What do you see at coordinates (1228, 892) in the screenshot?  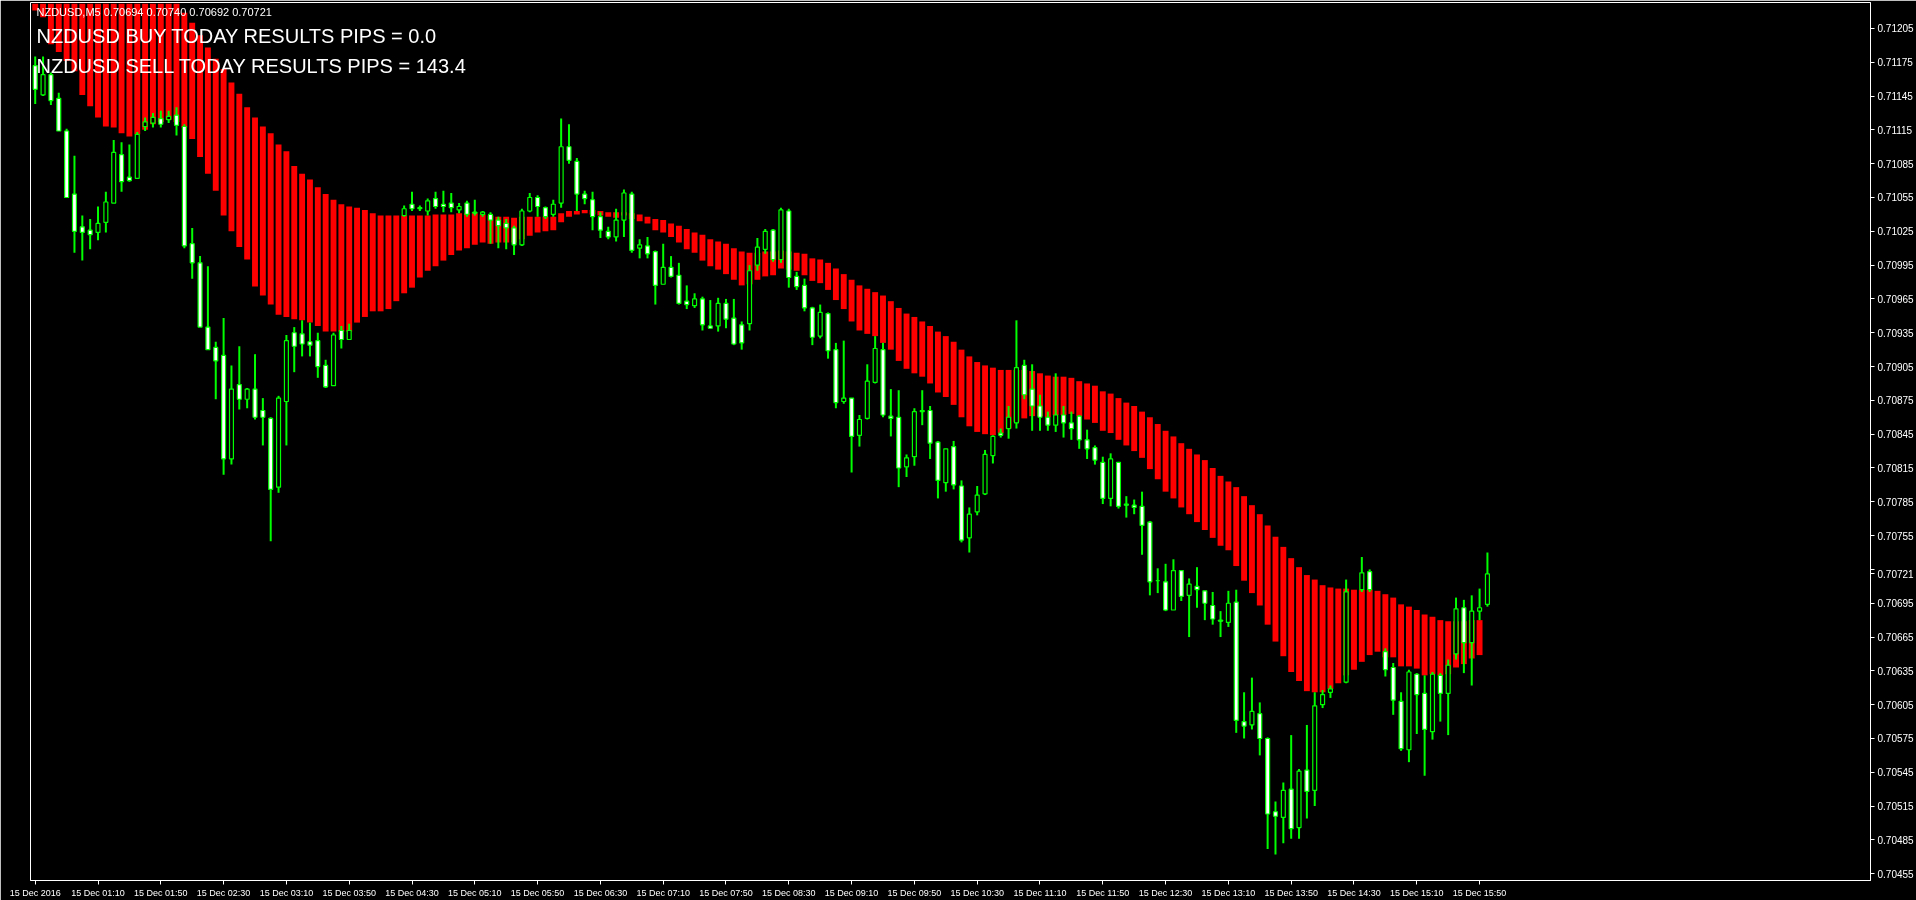 I see `x-tick-label: 15 Dec 13:10` at bounding box center [1228, 892].